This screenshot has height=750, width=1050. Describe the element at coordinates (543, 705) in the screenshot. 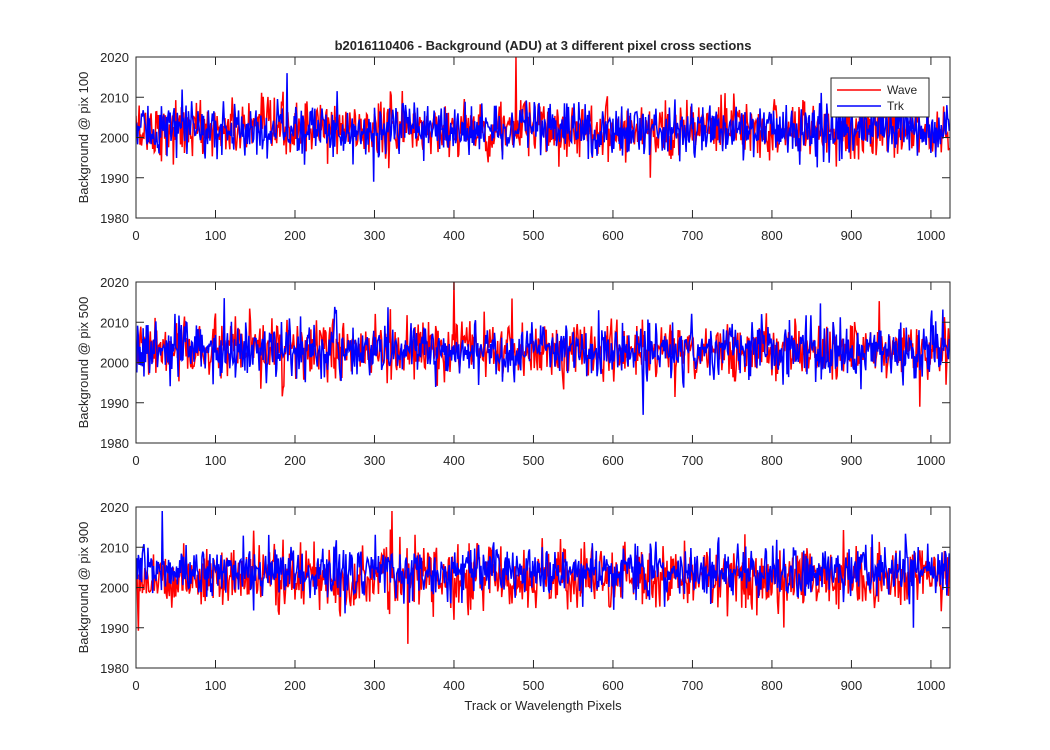

I see `x-axis-label: Track or Wavelength Pixels` at that location.